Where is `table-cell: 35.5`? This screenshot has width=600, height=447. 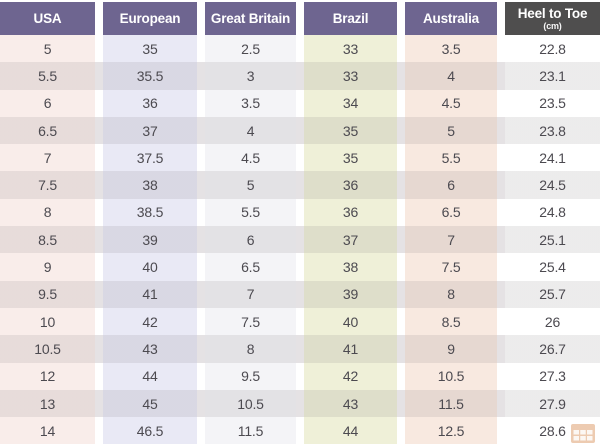 table-cell: 35.5 is located at coordinates (146, 76).